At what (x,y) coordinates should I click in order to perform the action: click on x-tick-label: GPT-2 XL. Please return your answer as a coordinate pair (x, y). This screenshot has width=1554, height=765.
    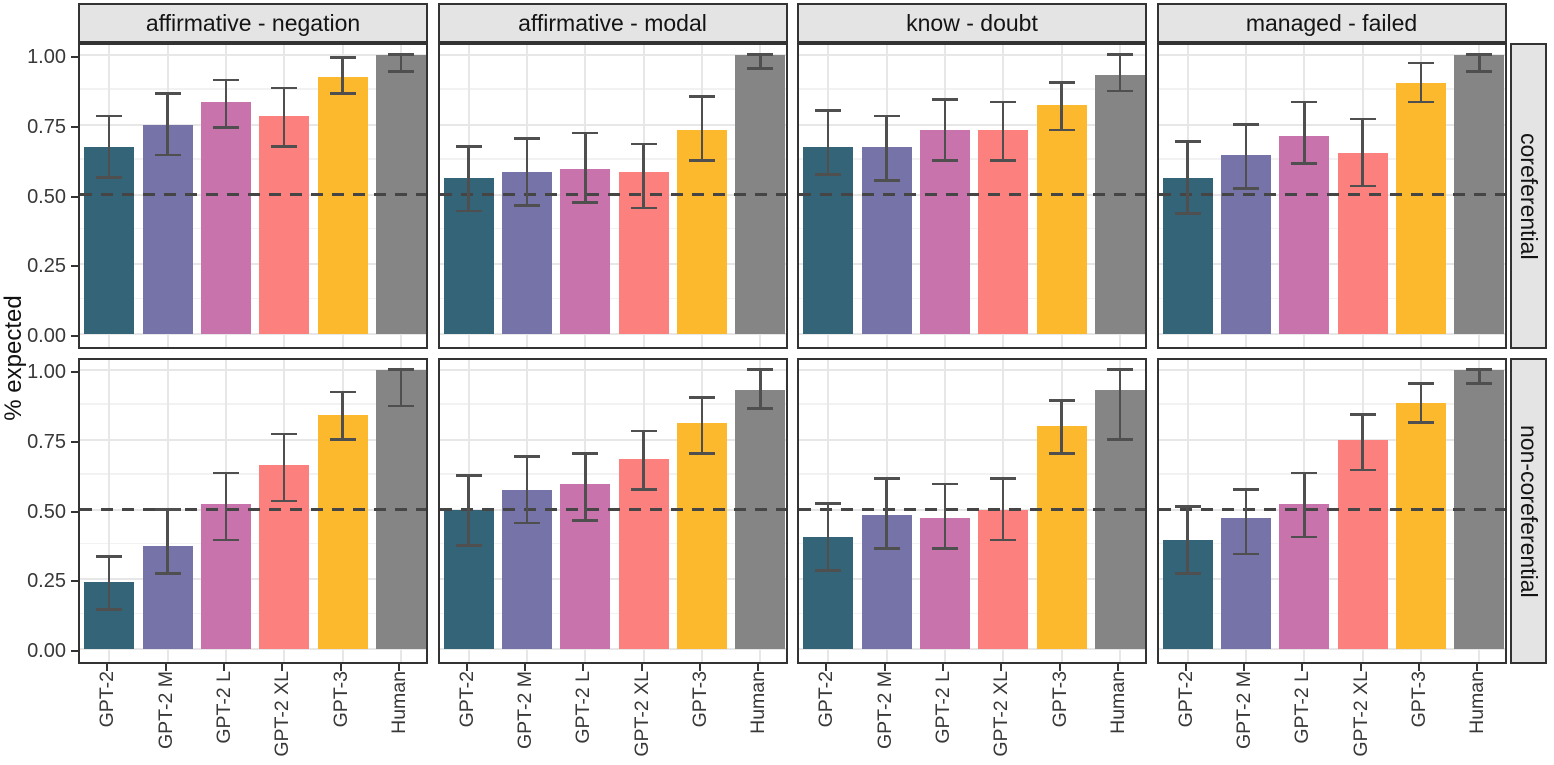
    Looking at the image, I should click on (641, 714).